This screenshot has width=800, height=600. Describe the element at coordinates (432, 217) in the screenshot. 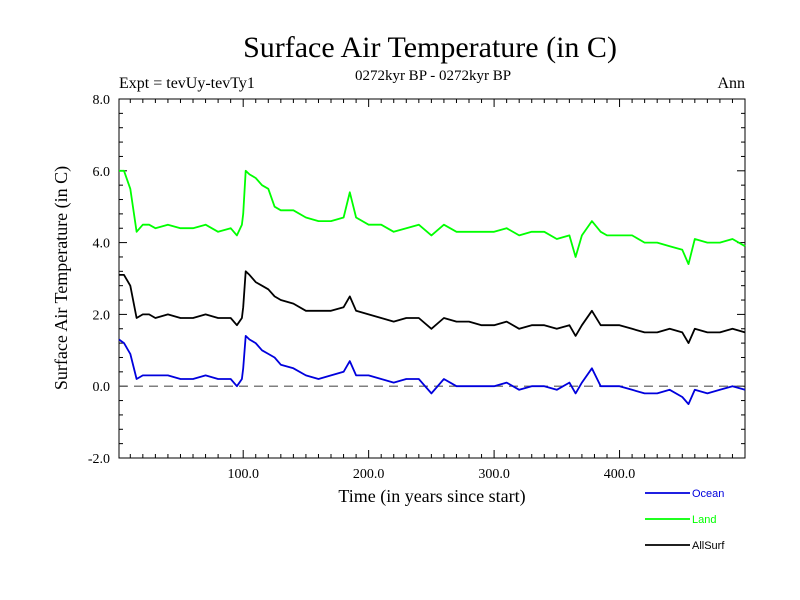

I see `series-line-land` at that location.